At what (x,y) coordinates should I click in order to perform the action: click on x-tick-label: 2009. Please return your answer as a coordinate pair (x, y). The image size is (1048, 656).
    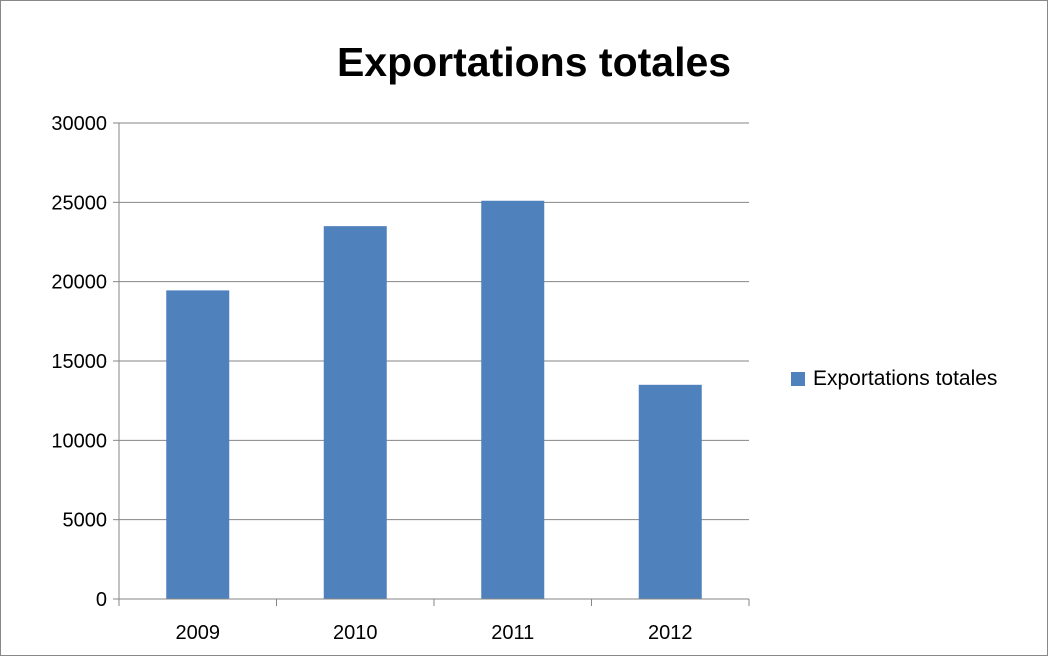
    Looking at the image, I should click on (198, 633).